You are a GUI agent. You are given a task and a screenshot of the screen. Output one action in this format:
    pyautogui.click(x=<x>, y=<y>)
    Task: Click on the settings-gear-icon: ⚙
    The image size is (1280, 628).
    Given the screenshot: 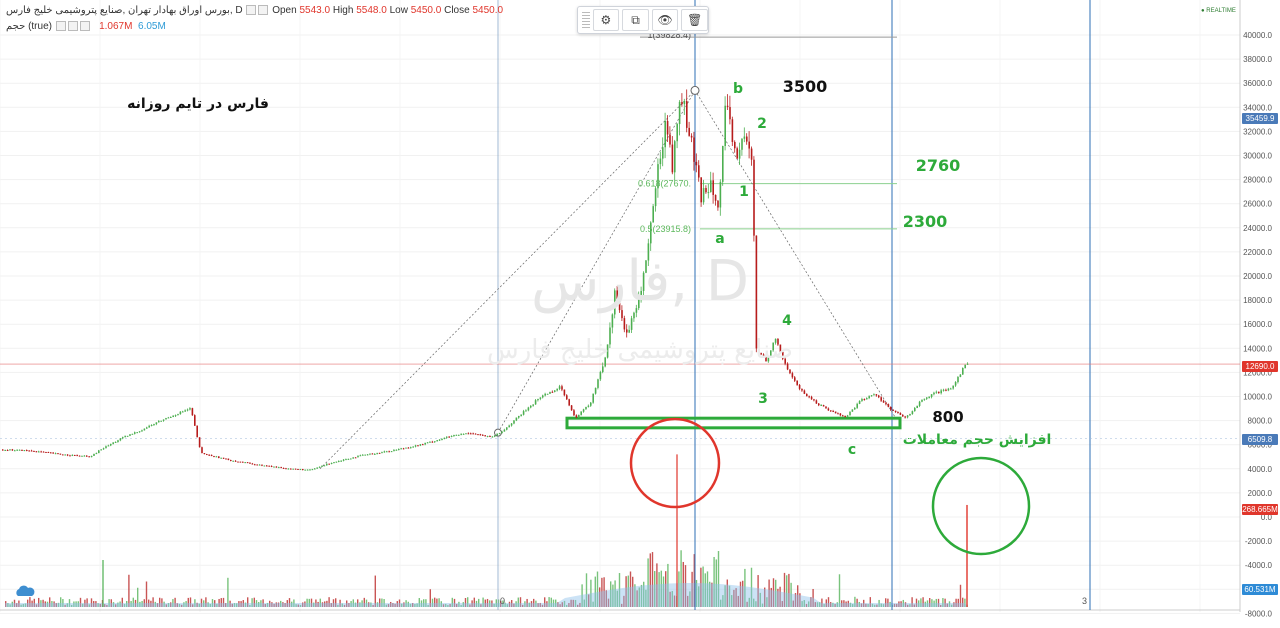 What is the action you would take?
    pyautogui.click(x=606, y=20)
    